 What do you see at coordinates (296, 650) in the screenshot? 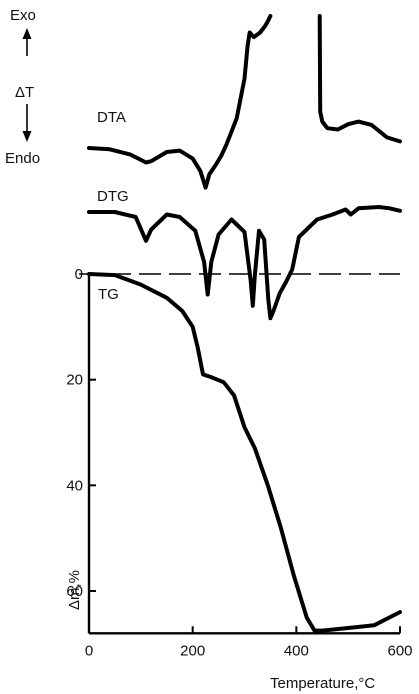
I see `x-tick-label: 400` at bounding box center [296, 650].